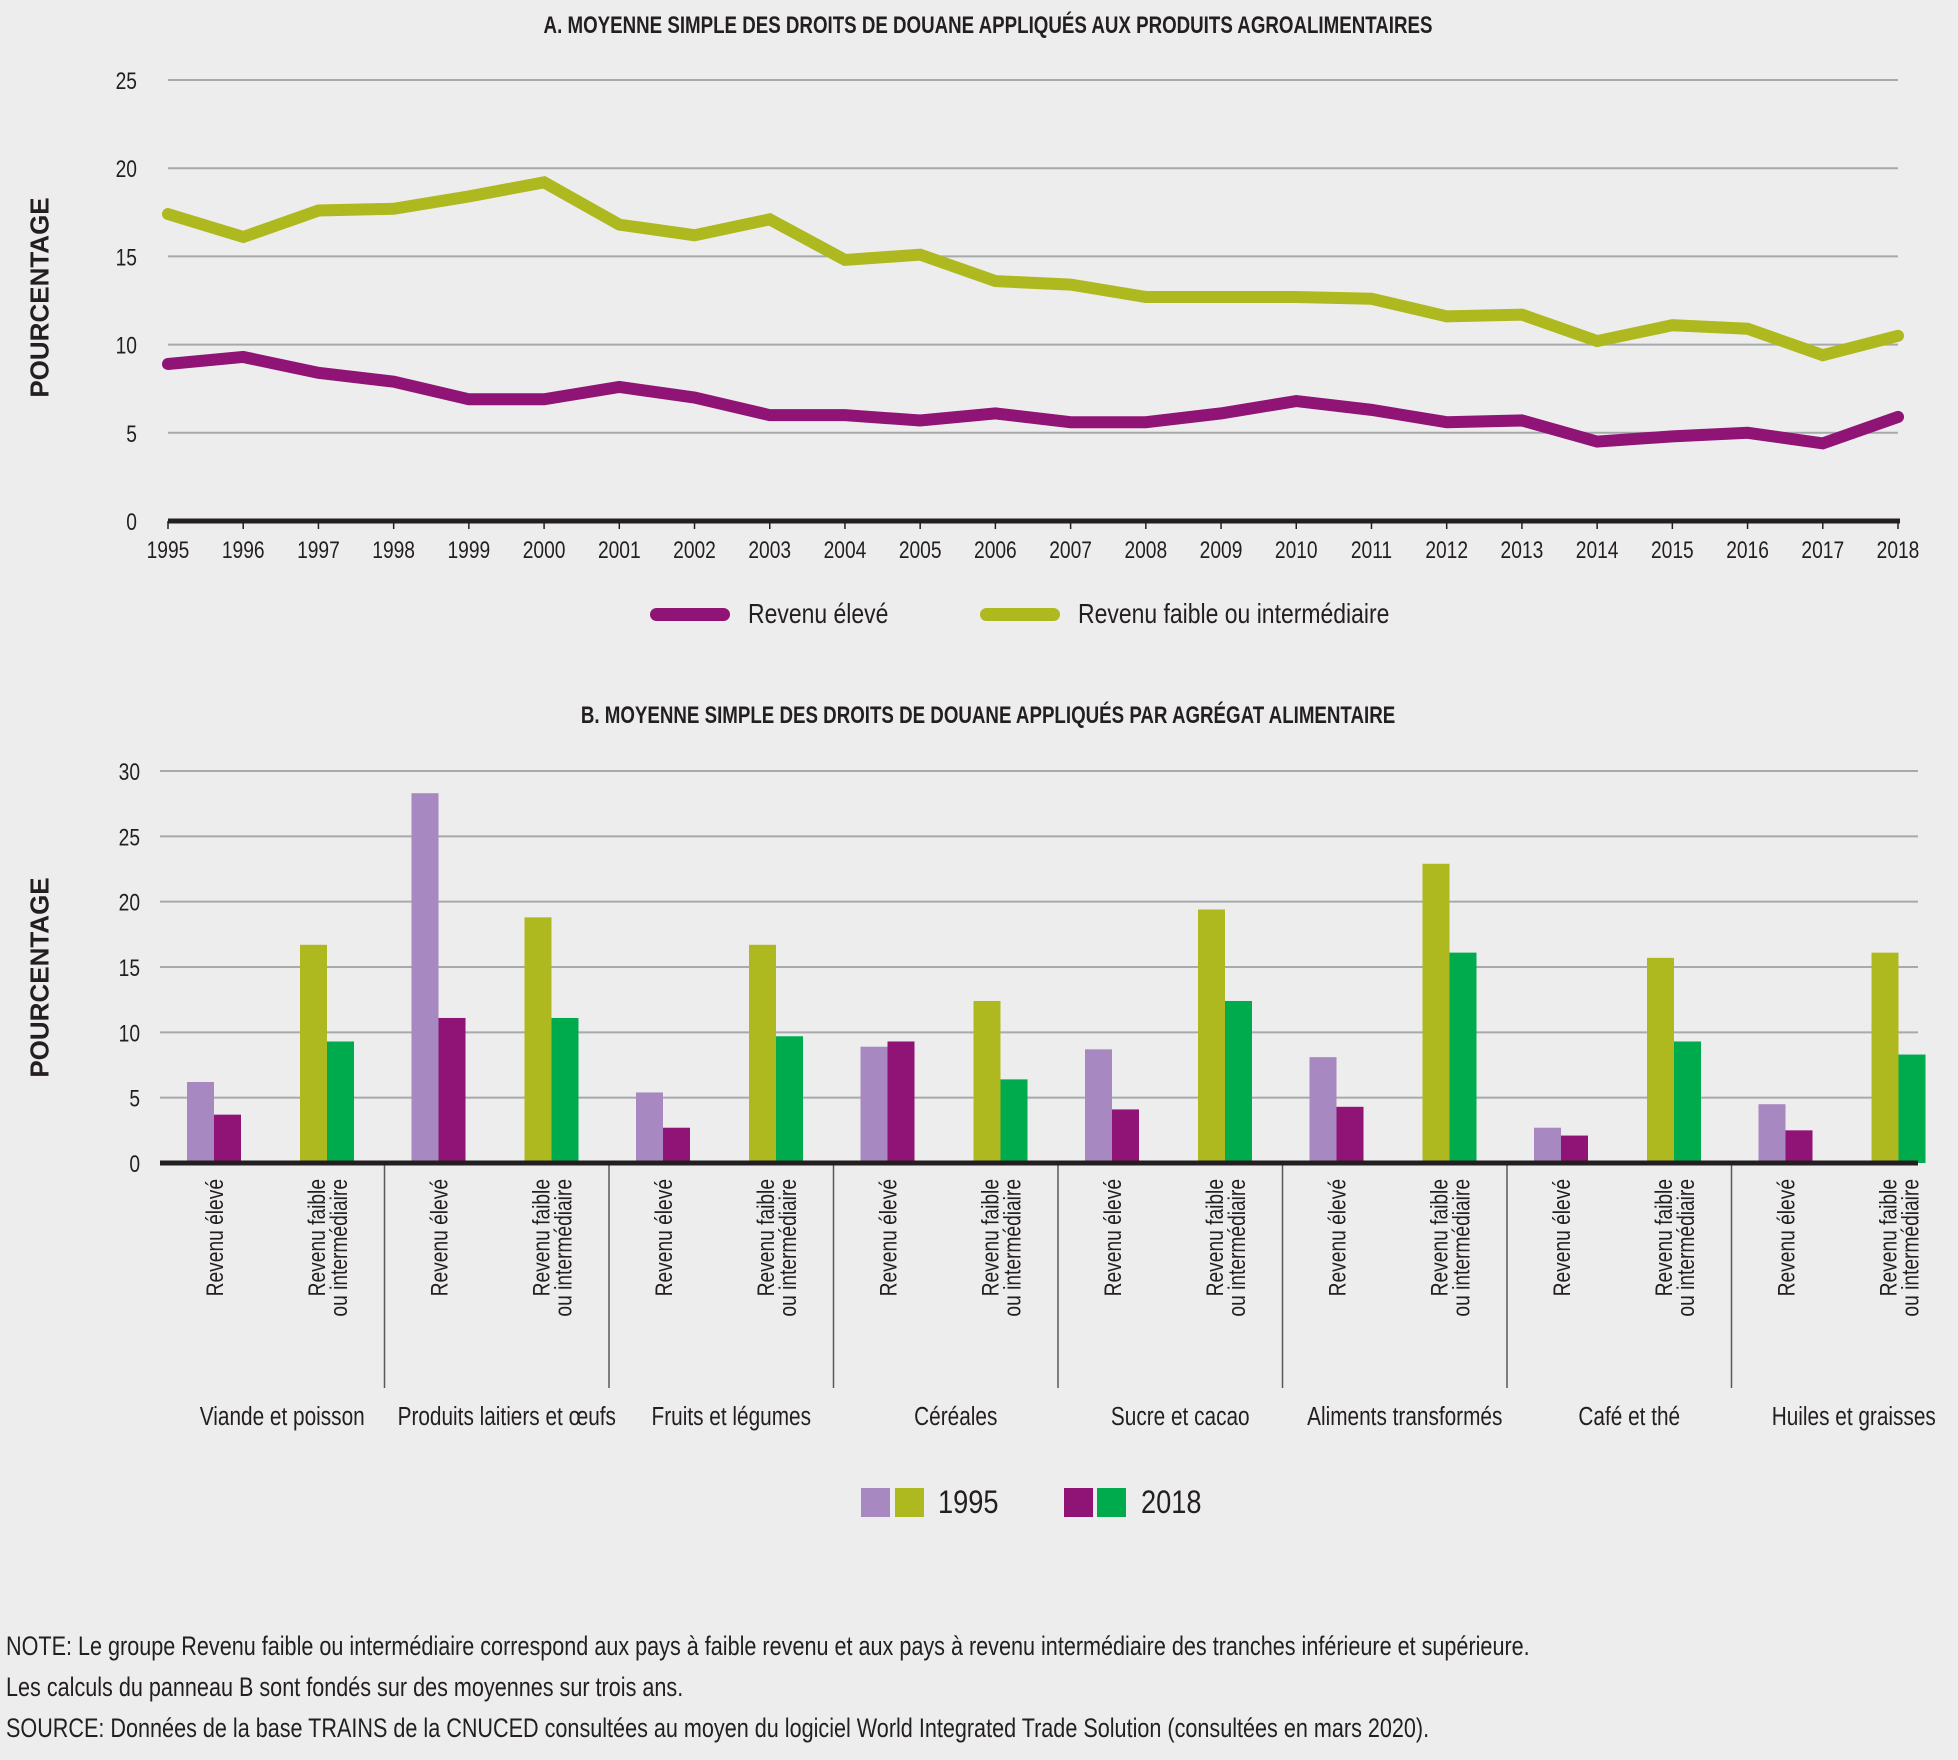 This screenshot has height=1760, width=1958. I want to click on legend-swatch-1995-low-middle-income, so click(909, 1502).